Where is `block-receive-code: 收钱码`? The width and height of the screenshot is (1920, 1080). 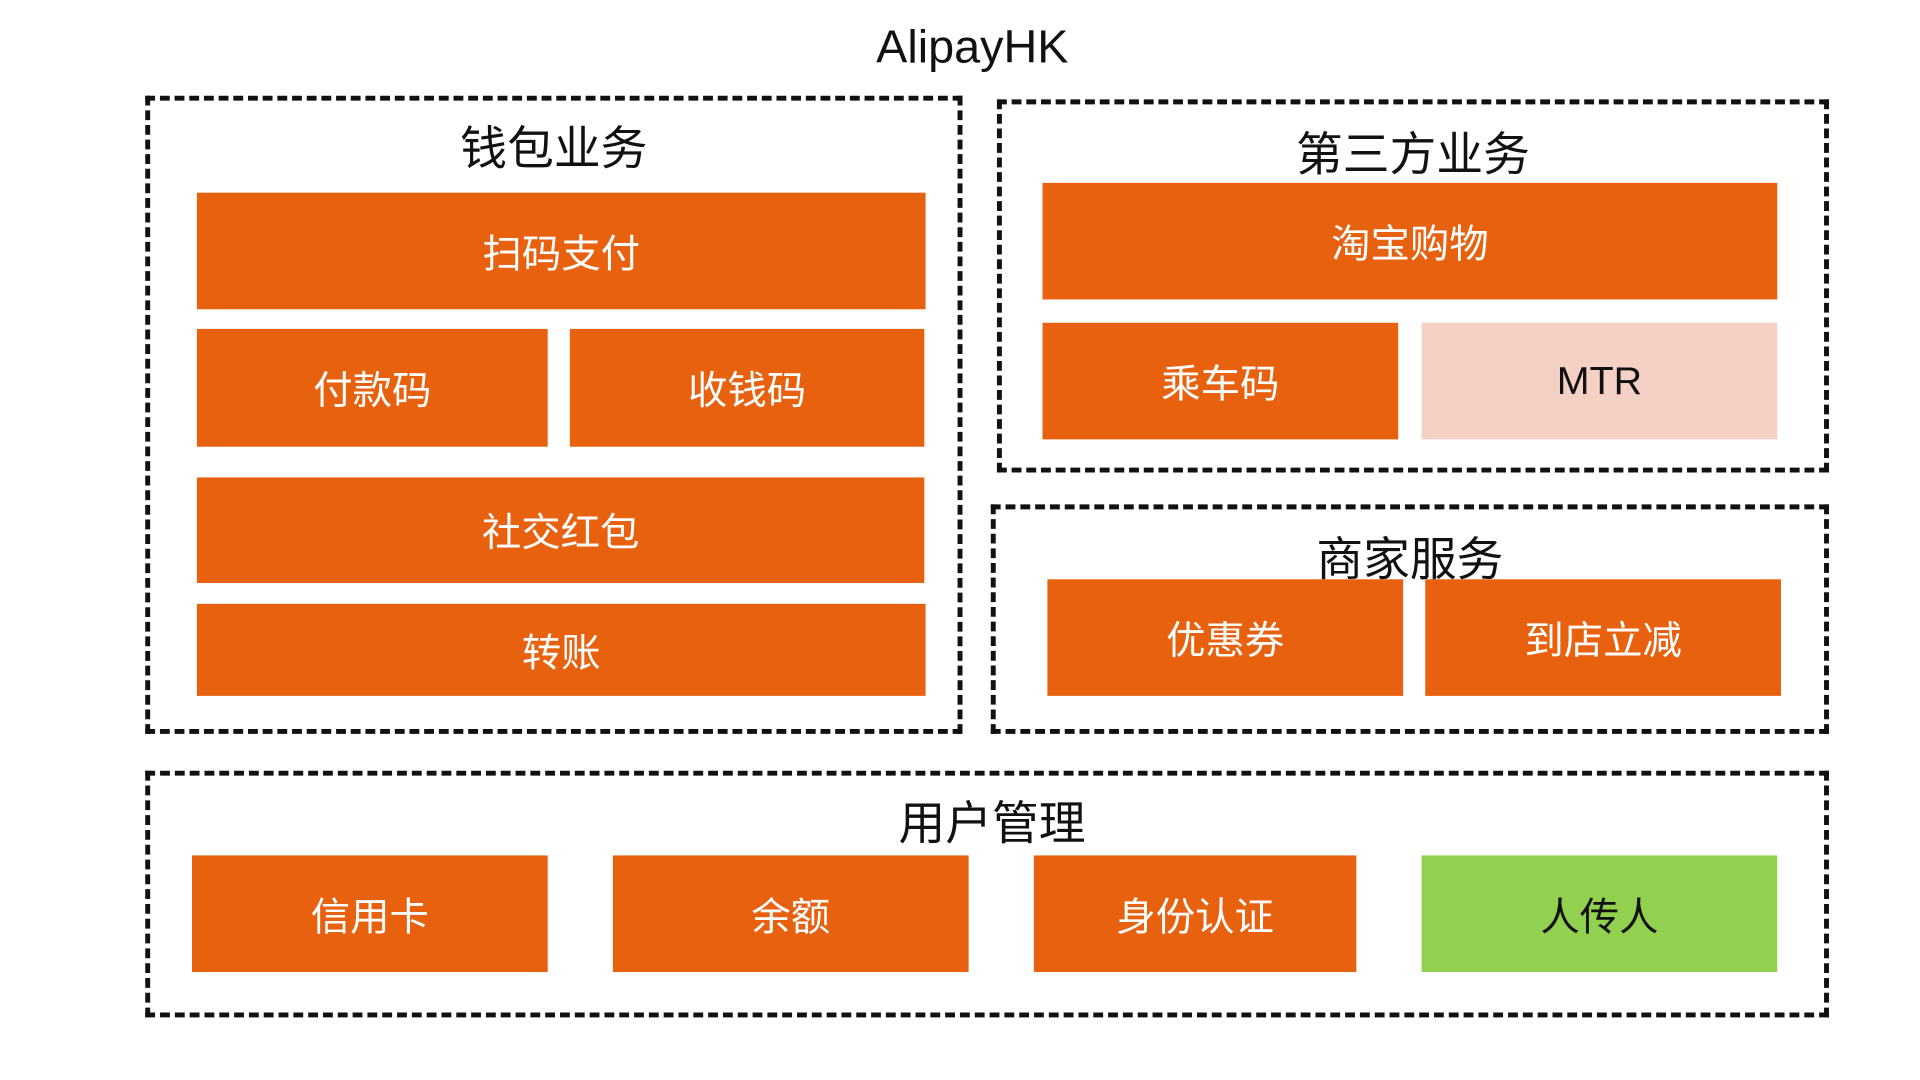 block-receive-code: 收钱码 is located at coordinates (747, 387).